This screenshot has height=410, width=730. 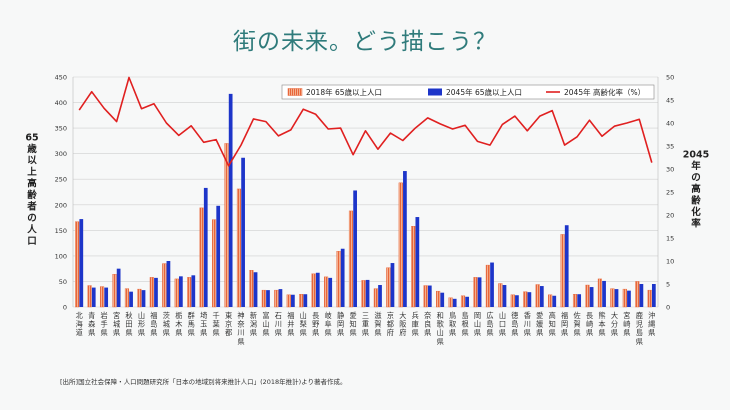 I want to click on x-tick-label: 愛知県, so click(x=352, y=324).